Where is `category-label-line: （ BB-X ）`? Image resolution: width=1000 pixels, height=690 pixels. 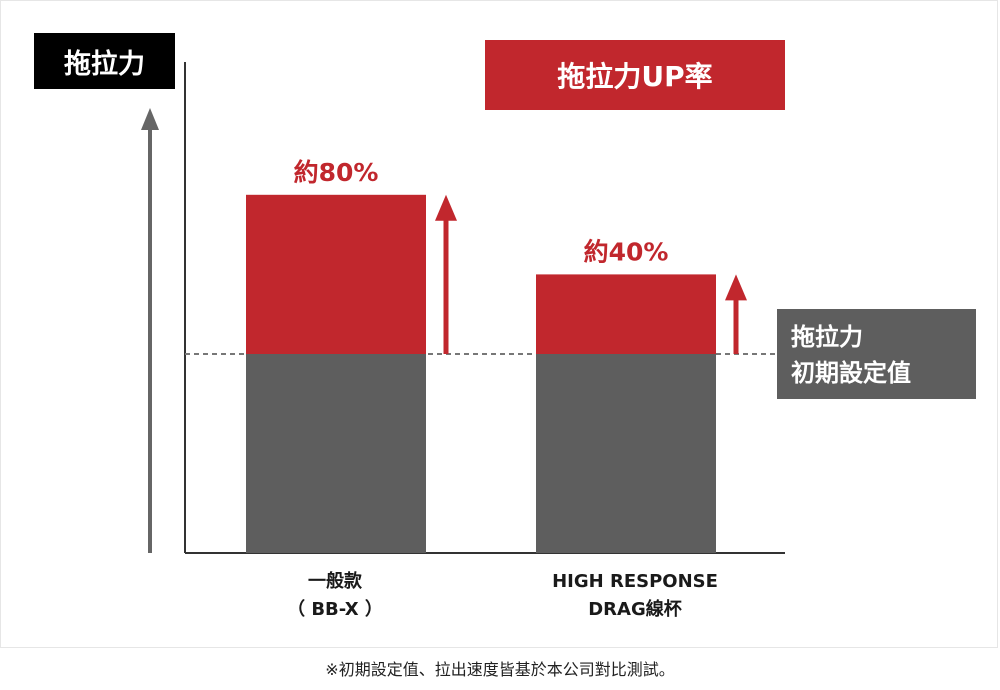
category-label-line: （ BB-X ） is located at coordinates (335, 609).